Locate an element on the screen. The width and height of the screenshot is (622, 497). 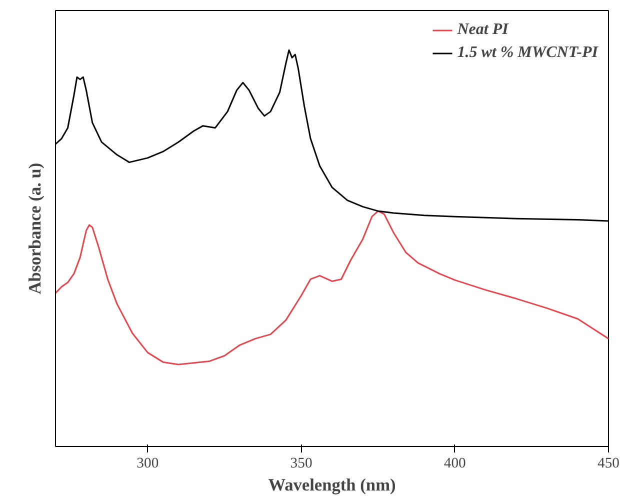
x-tick-label: 450 is located at coordinates (609, 464).